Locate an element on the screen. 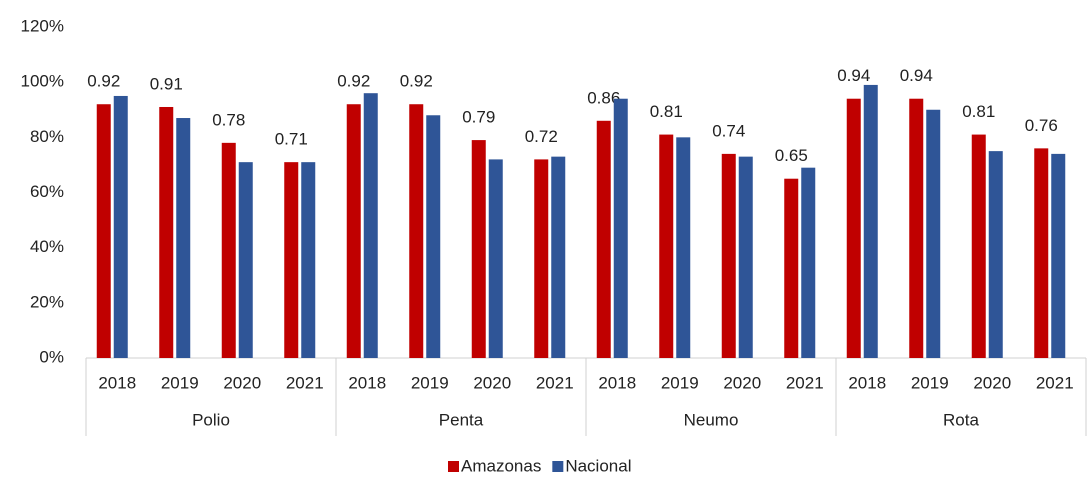 This screenshot has width=1087, height=482. group-label: Polio is located at coordinates (211, 419).